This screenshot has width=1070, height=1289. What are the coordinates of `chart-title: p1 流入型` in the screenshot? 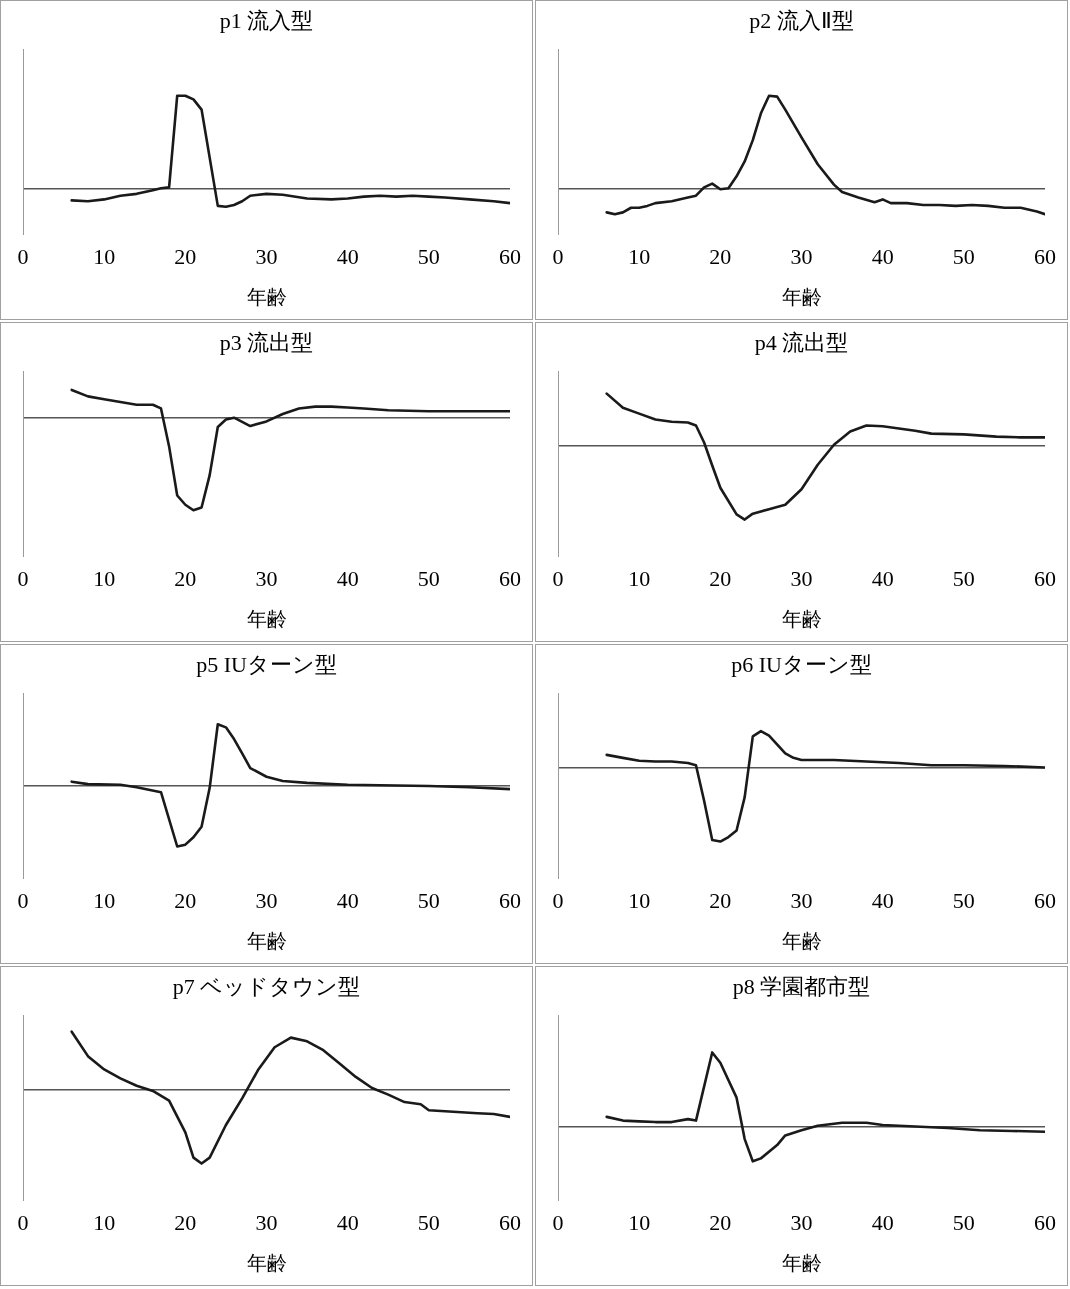 It's located at (266, 20).